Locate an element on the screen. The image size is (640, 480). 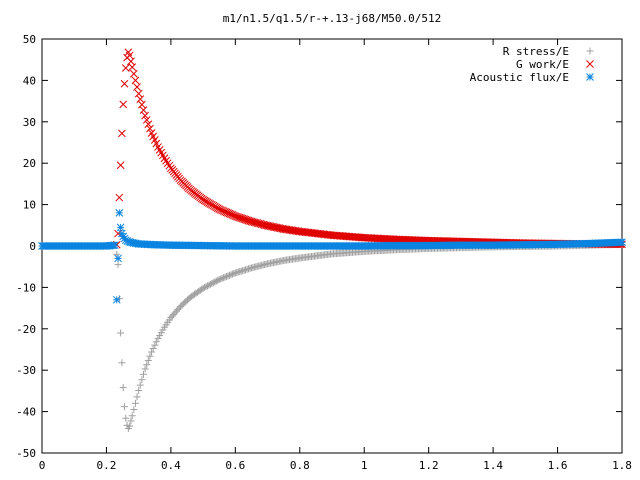
x-tick-label: 0.4 is located at coordinates (171, 465).